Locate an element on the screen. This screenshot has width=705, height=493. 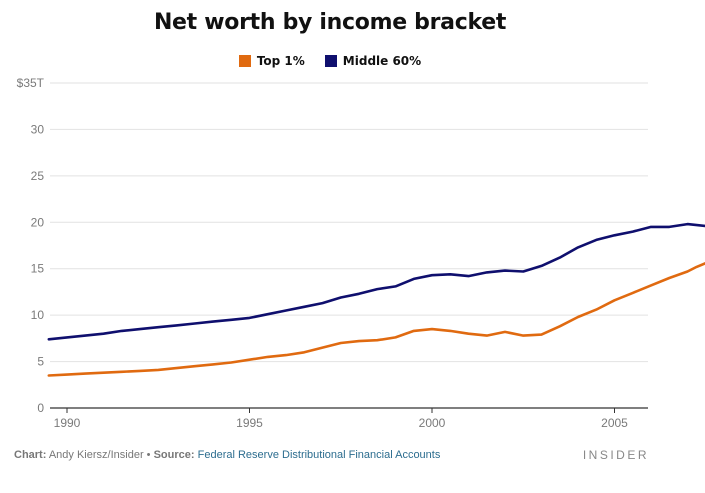
footer-author: Andy Kiersz/Insider is located at coordinates (96, 455).